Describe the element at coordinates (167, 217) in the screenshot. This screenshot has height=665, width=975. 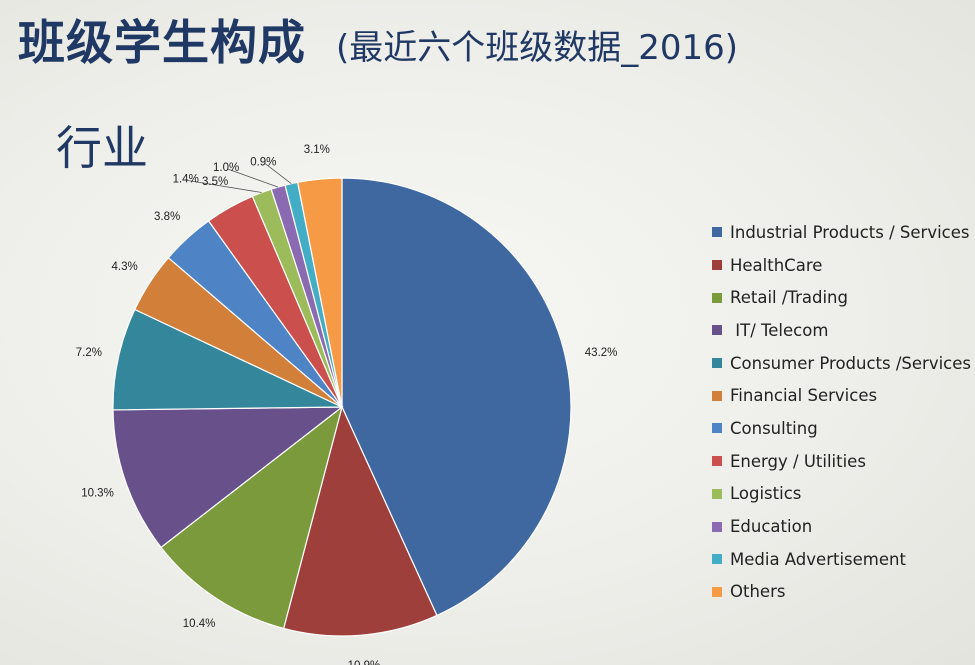
I see `data-label-consulting: 3.8%` at that location.